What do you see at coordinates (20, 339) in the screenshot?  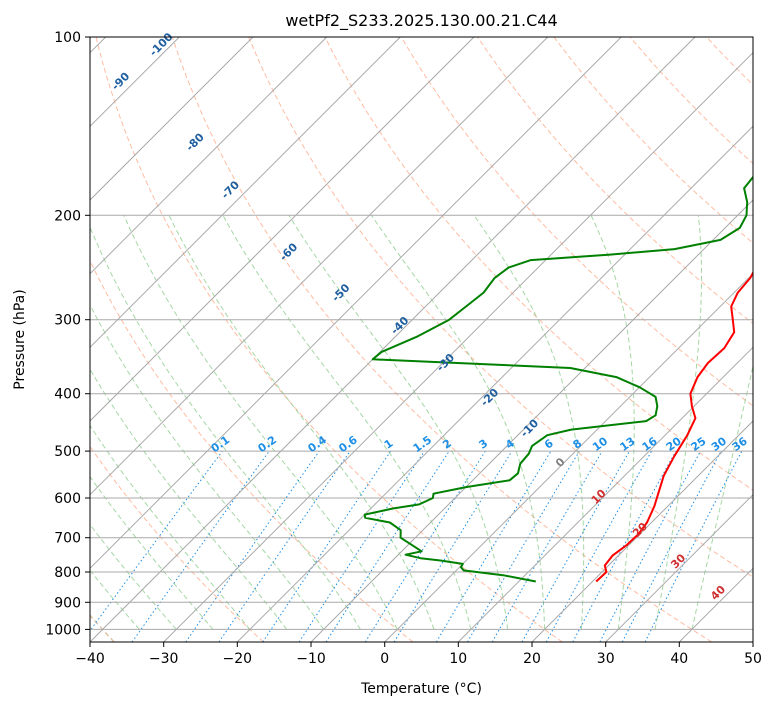 I see `y-axis-label: Pressure (hPa)` at bounding box center [20, 339].